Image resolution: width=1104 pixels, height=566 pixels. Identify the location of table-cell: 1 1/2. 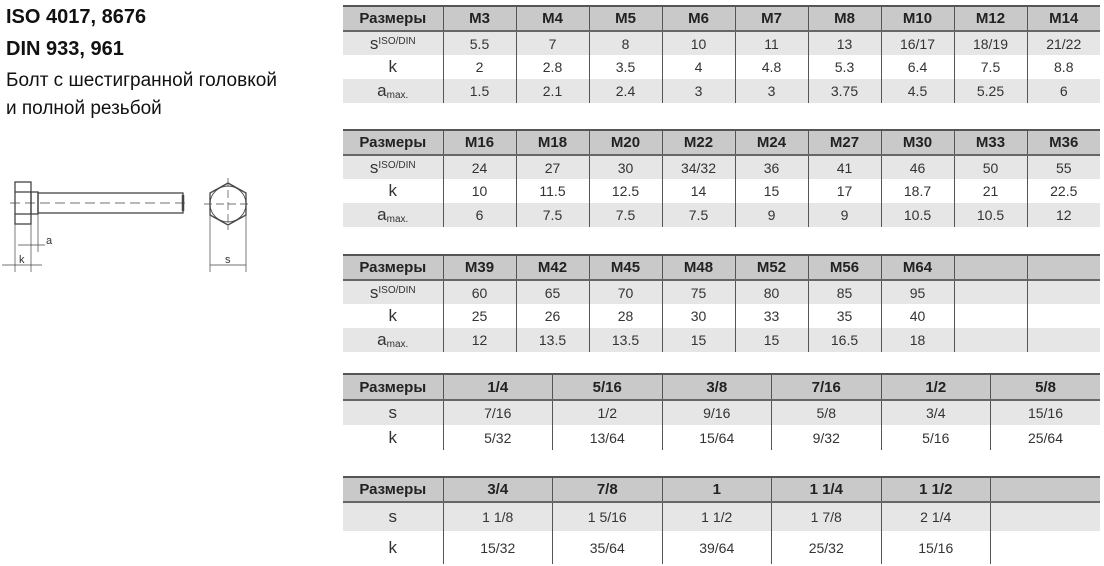
(716, 516).